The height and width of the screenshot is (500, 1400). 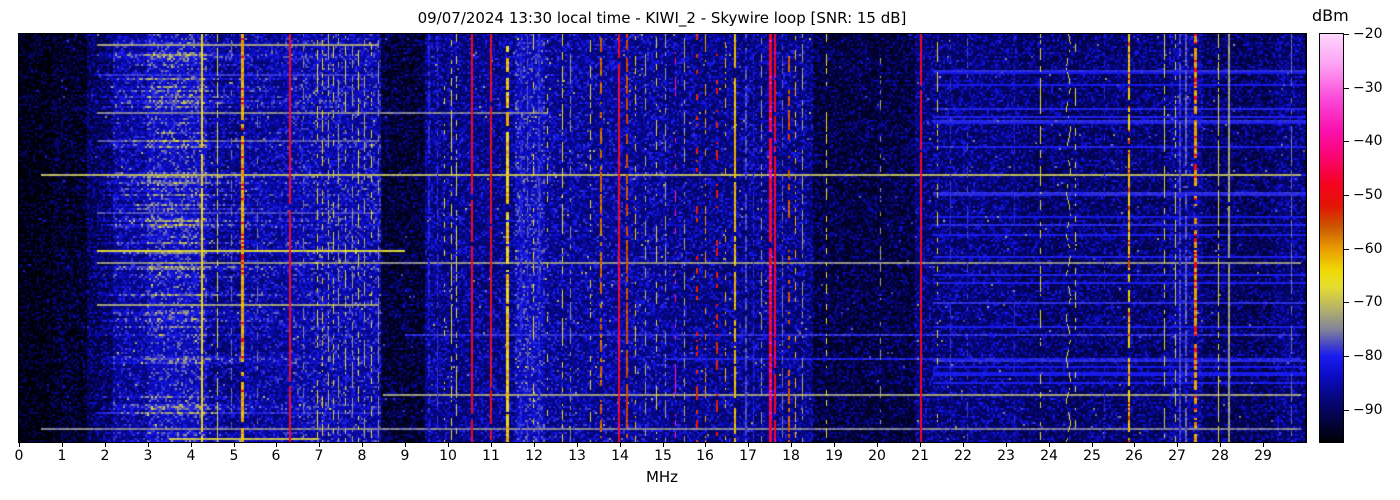 I want to click on x-tick-label: 20, so click(x=877, y=456).